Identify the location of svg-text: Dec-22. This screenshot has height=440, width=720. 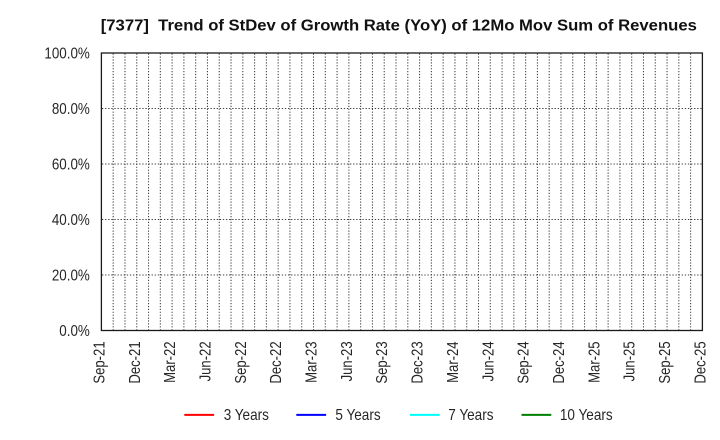
(276, 362).